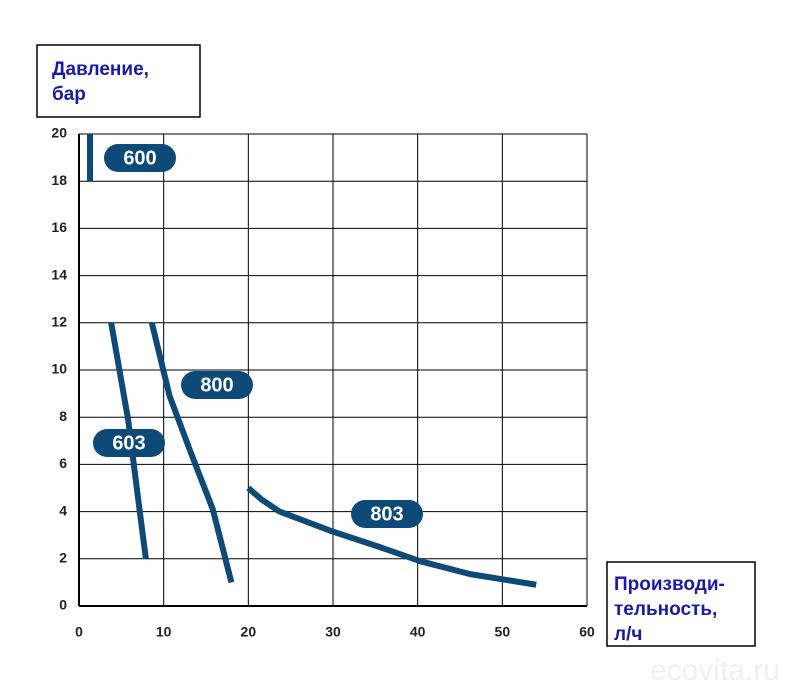 Image resolution: width=800 pixels, height=700 pixels. Describe the element at coordinates (63, 416) in the screenshot. I see `y-tick-label: 8` at that location.